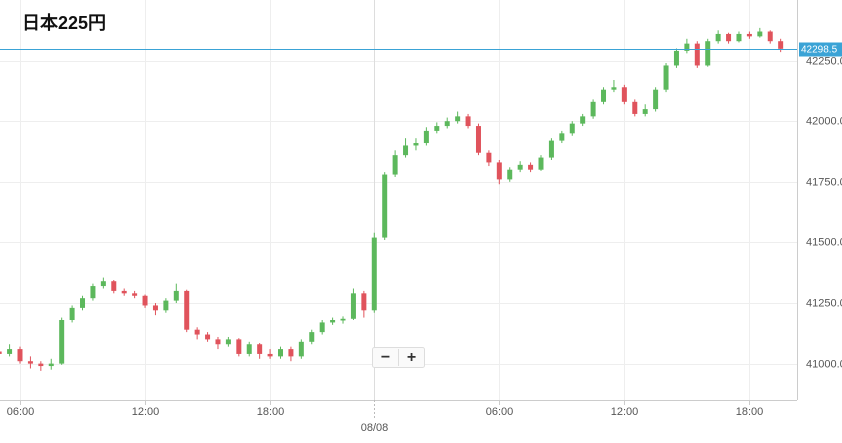 This screenshot has height=443, width=842. What do you see at coordinates (824, 364) in the screenshot?
I see `y-tick-label: 41000.0` at bounding box center [824, 364].